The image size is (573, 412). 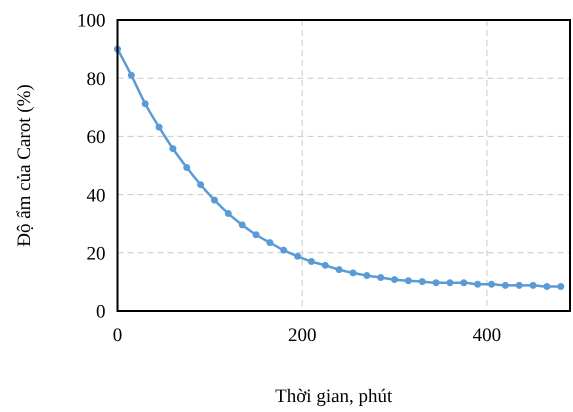 What do you see at coordinates (91, 21) in the screenshot?
I see `y-tick-label: 100` at bounding box center [91, 21].